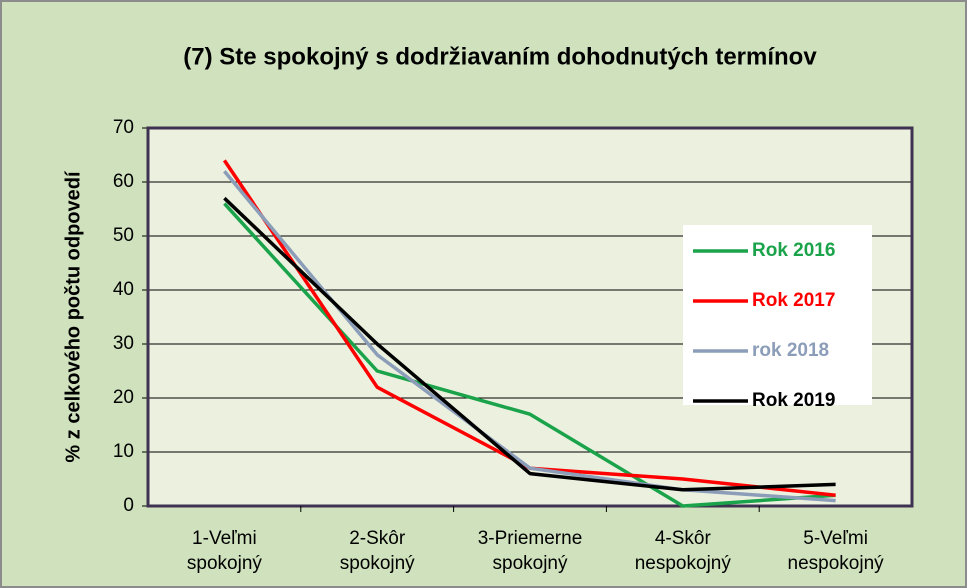 This screenshot has width=967, height=588. Describe the element at coordinates (682, 551) in the screenshot. I see `x-tick-label: 4-Skôr nespokojný` at that location.